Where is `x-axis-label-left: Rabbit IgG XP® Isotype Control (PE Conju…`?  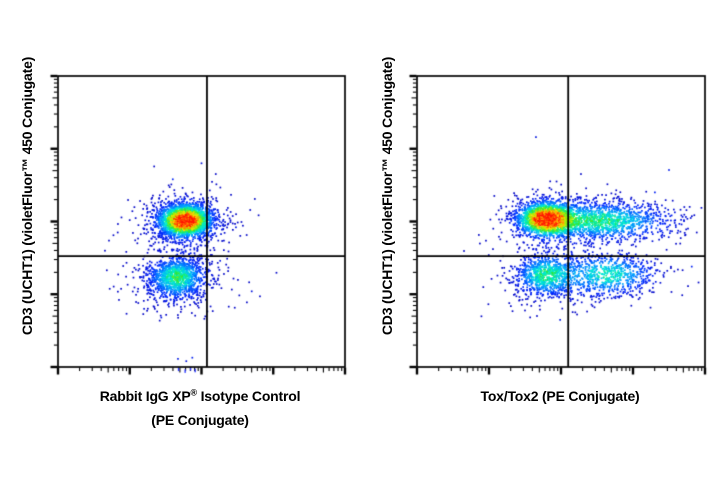 x-axis-label-left: Rabbit IgG XP® Isotype Control (PE Conju… is located at coordinates (200, 408).